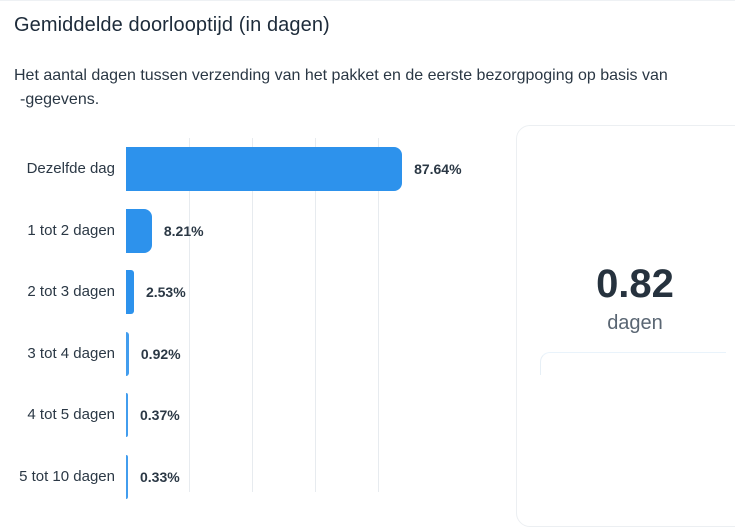 Image resolution: width=735 pixels, height=527 pixels. Describe the element at coordinates (60, 99) in the screenshot. I see `subtitle-line-2: -gegevens.` at that location.